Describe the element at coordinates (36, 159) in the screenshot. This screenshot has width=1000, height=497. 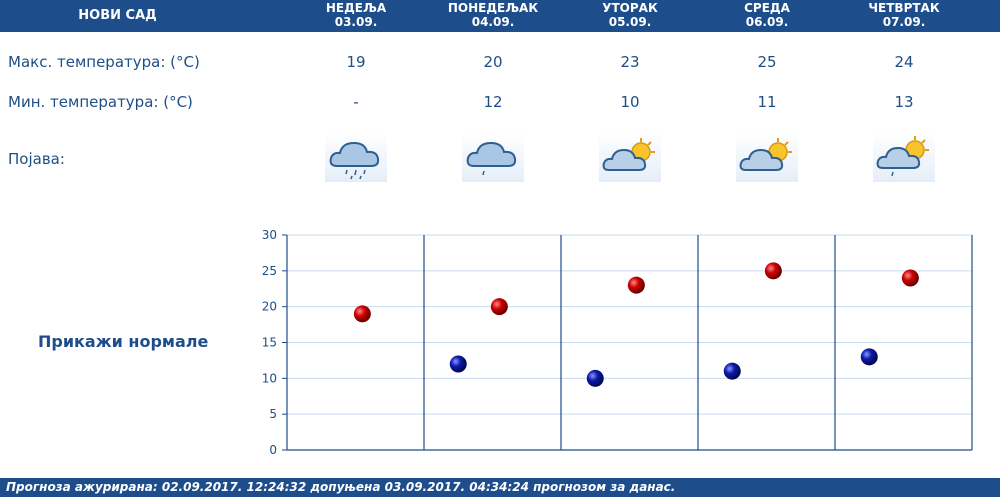
I see `phenomenon-label: Појава:` at that location.